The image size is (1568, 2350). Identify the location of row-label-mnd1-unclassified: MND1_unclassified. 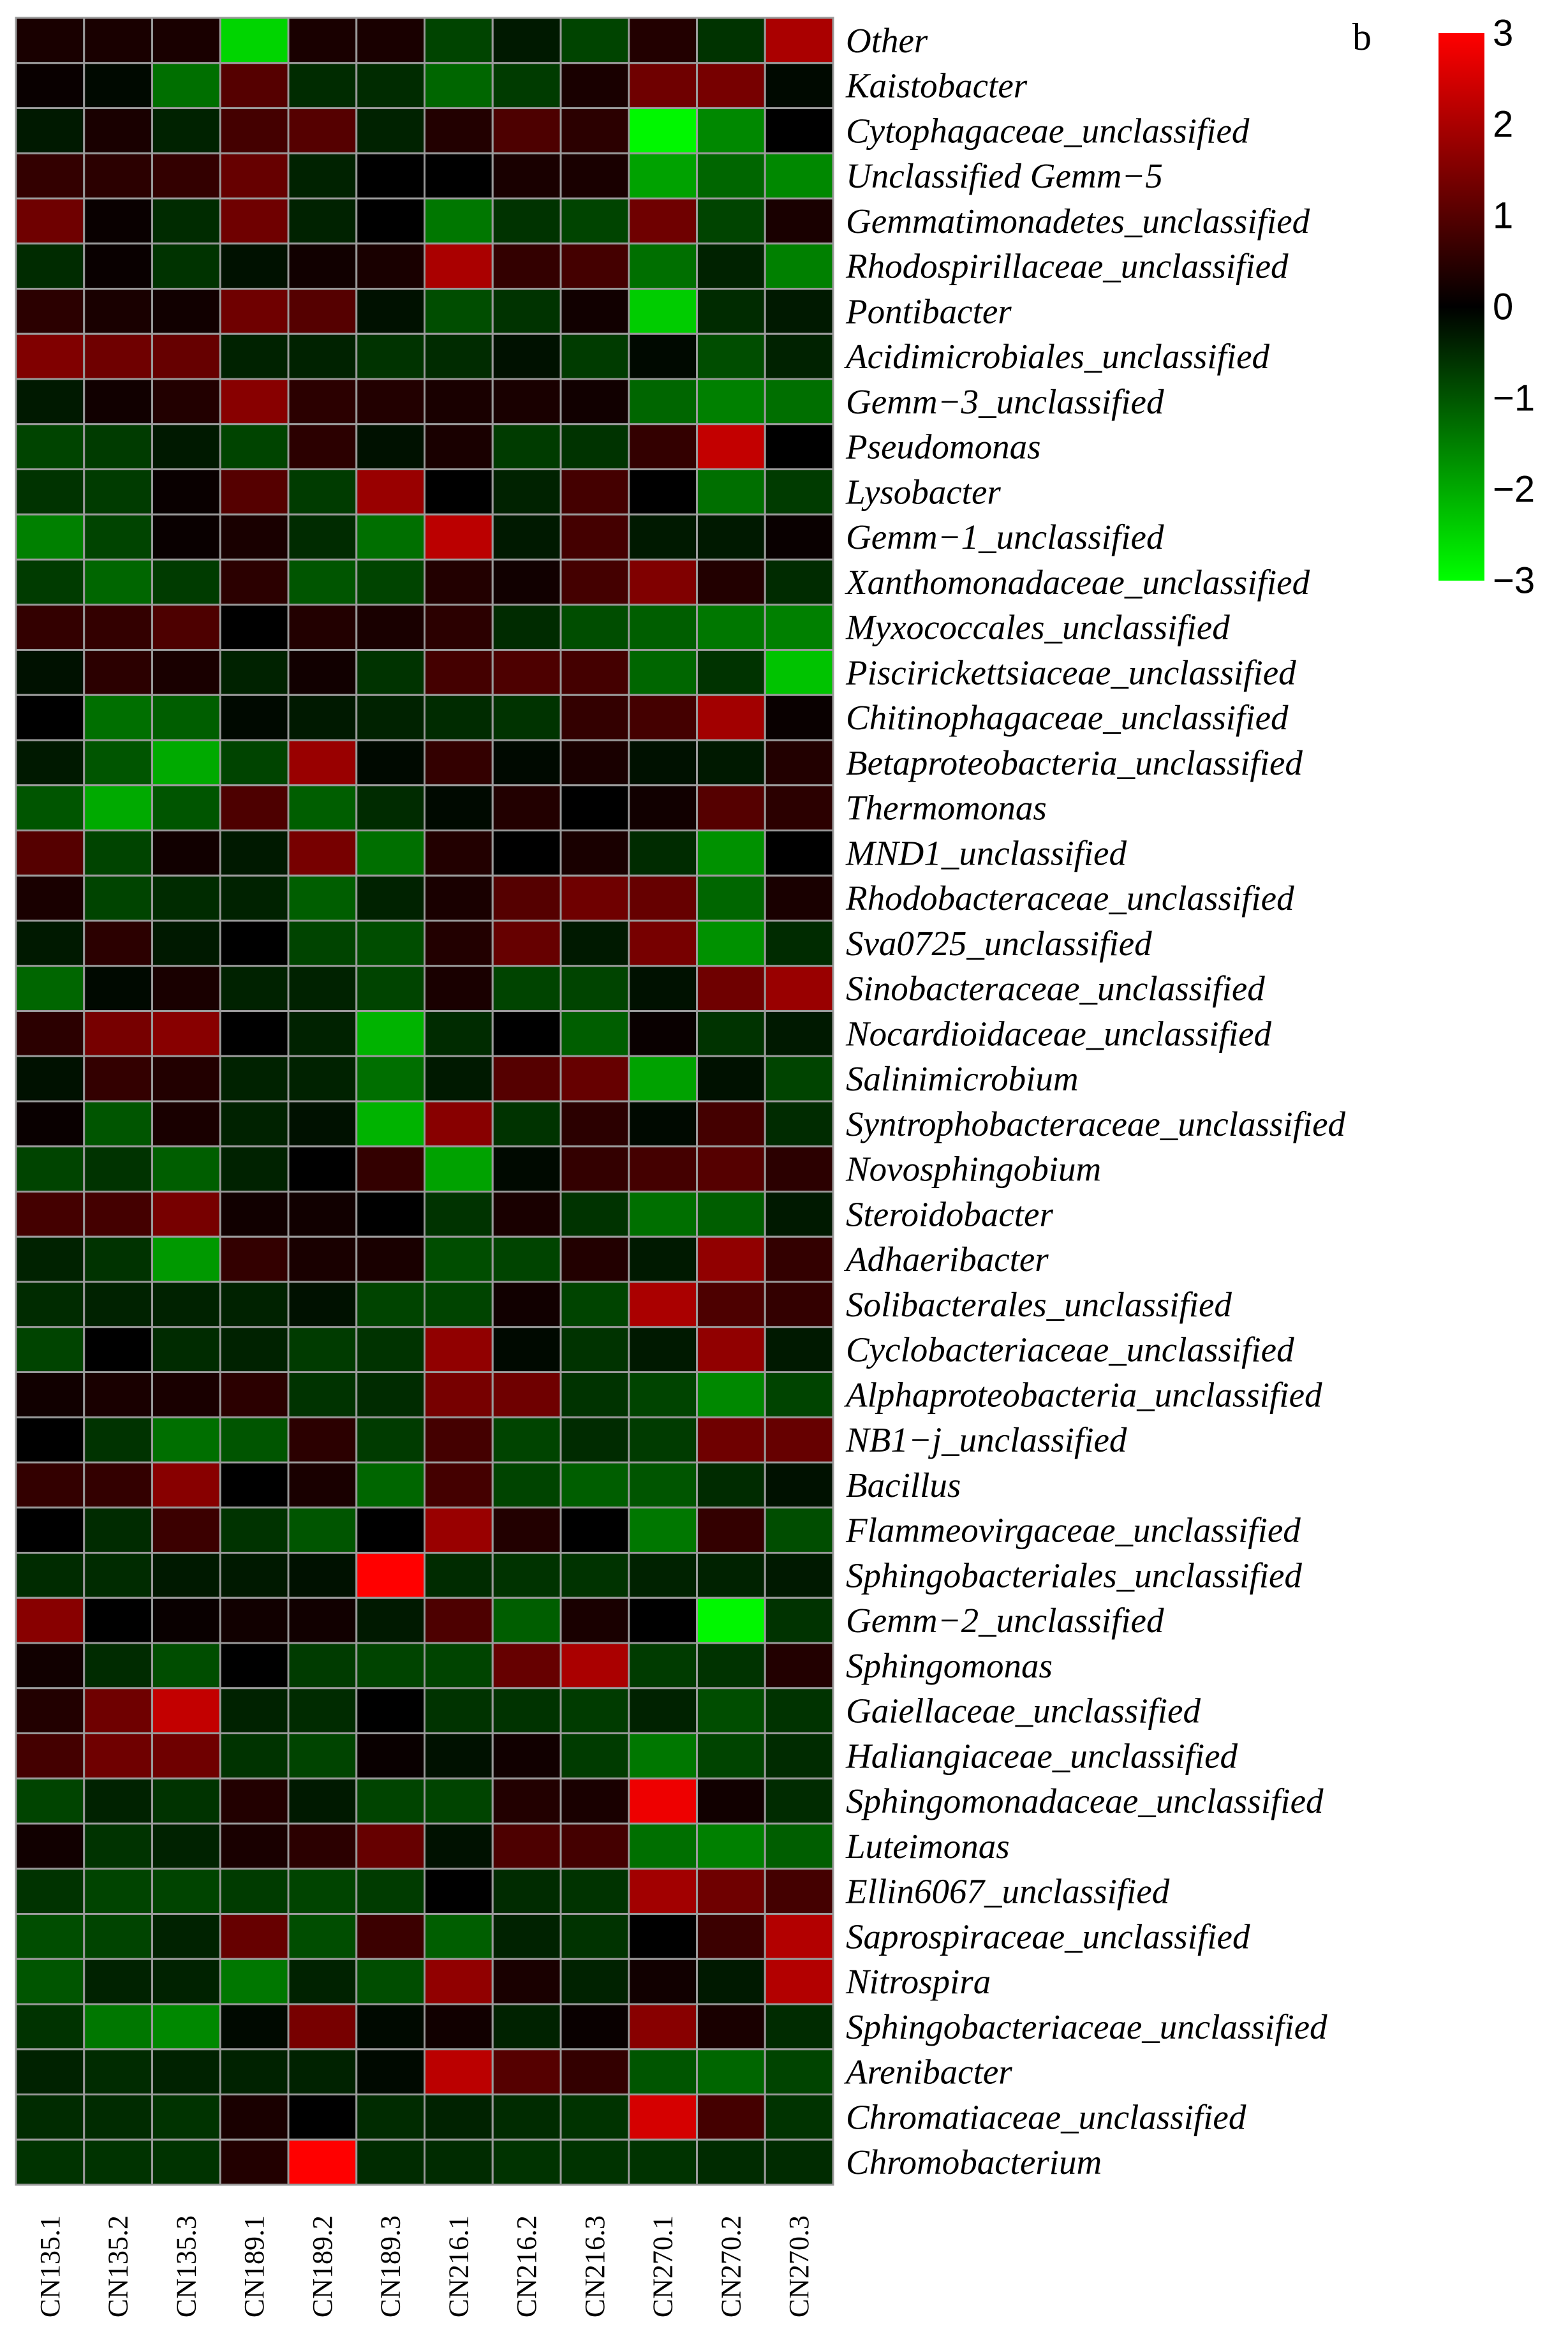
(986, 852).